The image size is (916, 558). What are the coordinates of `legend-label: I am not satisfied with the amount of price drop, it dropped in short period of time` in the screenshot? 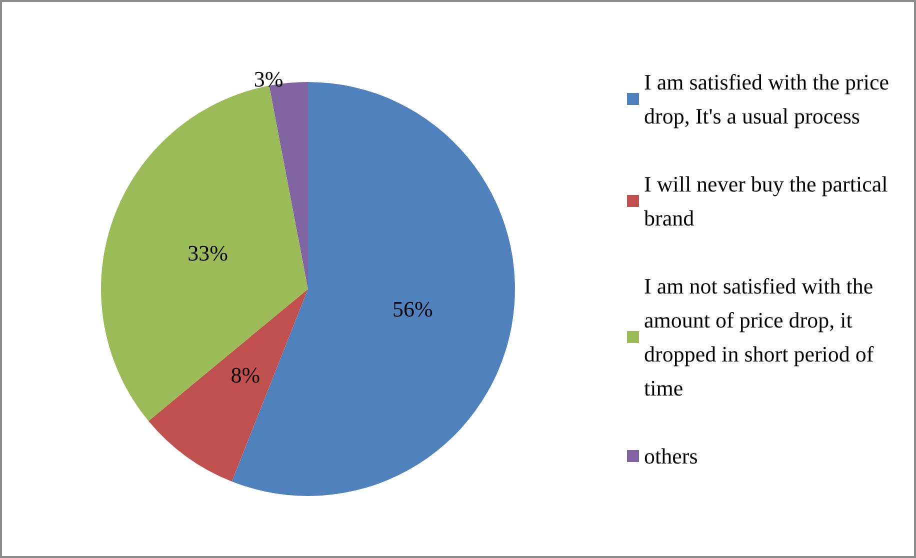 It's located at (762, 337).